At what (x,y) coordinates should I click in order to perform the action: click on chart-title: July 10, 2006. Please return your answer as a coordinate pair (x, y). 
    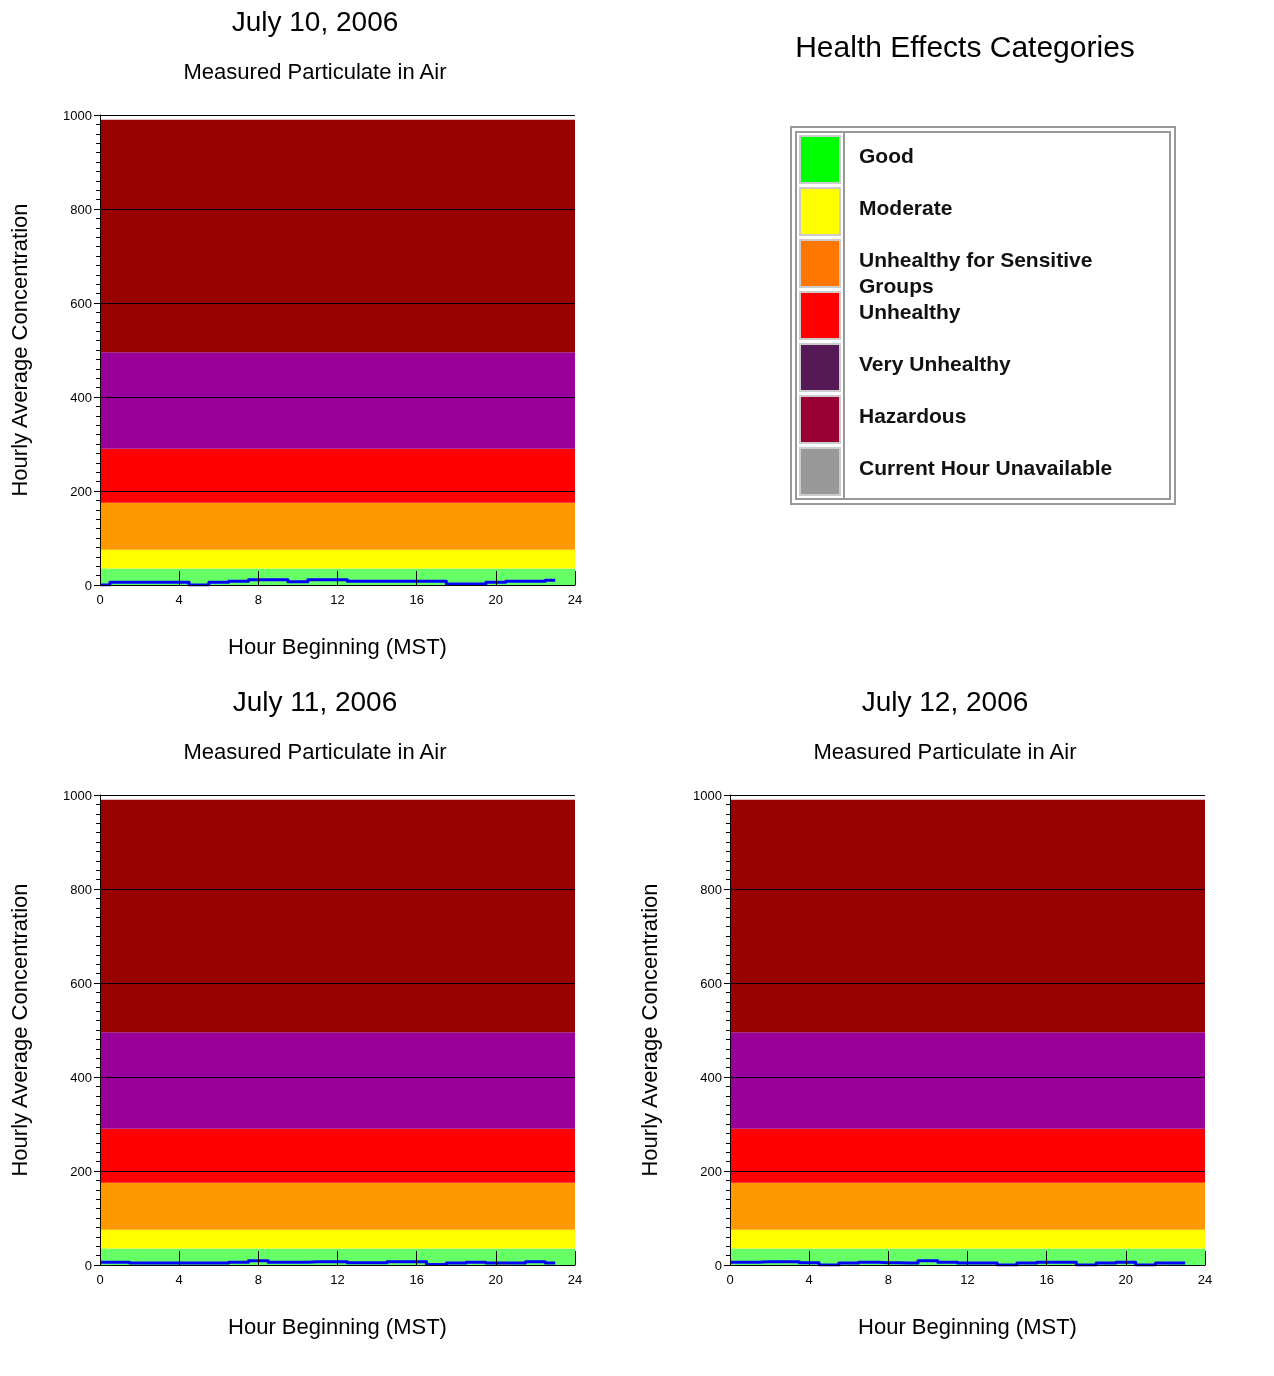
    Looking at the image, I should click on (315, 21).